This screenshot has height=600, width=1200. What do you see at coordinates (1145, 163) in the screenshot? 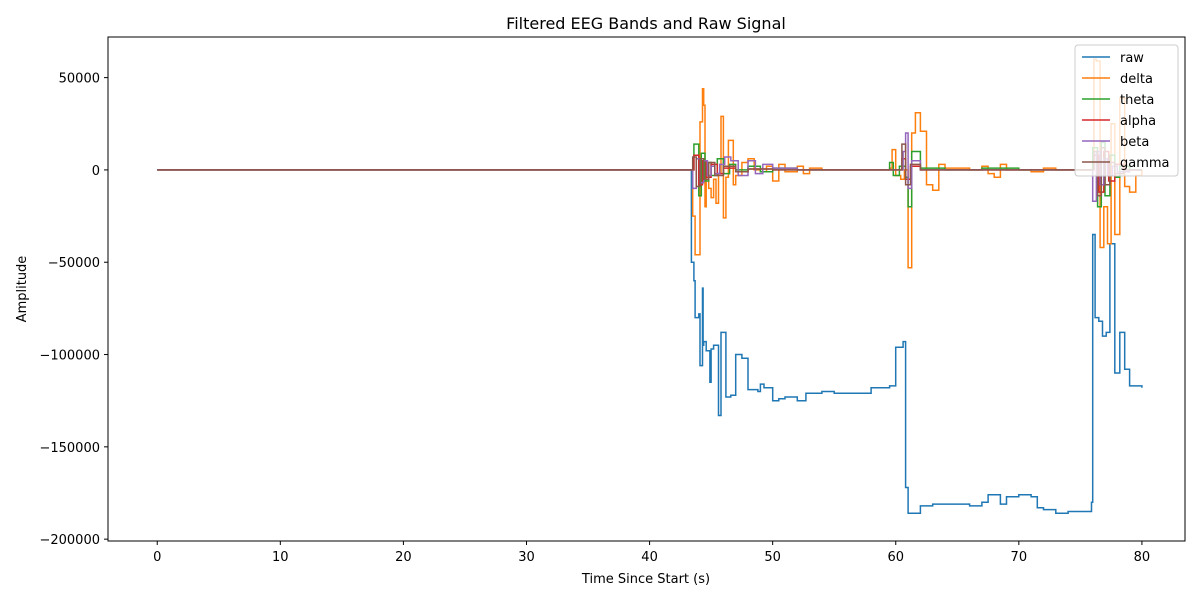
I see `legend-label-gamma: gamma` at bounding box center [1145, 163].